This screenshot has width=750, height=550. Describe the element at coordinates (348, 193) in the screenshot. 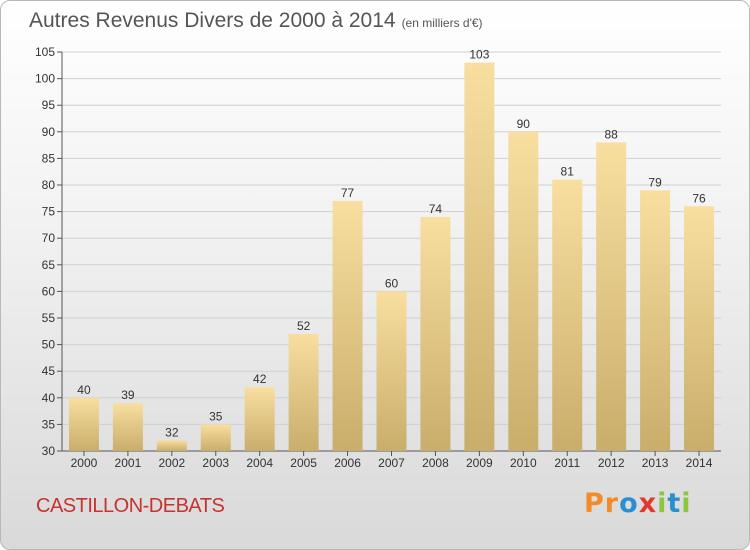

I see `bar-value-label: 77` at that location.